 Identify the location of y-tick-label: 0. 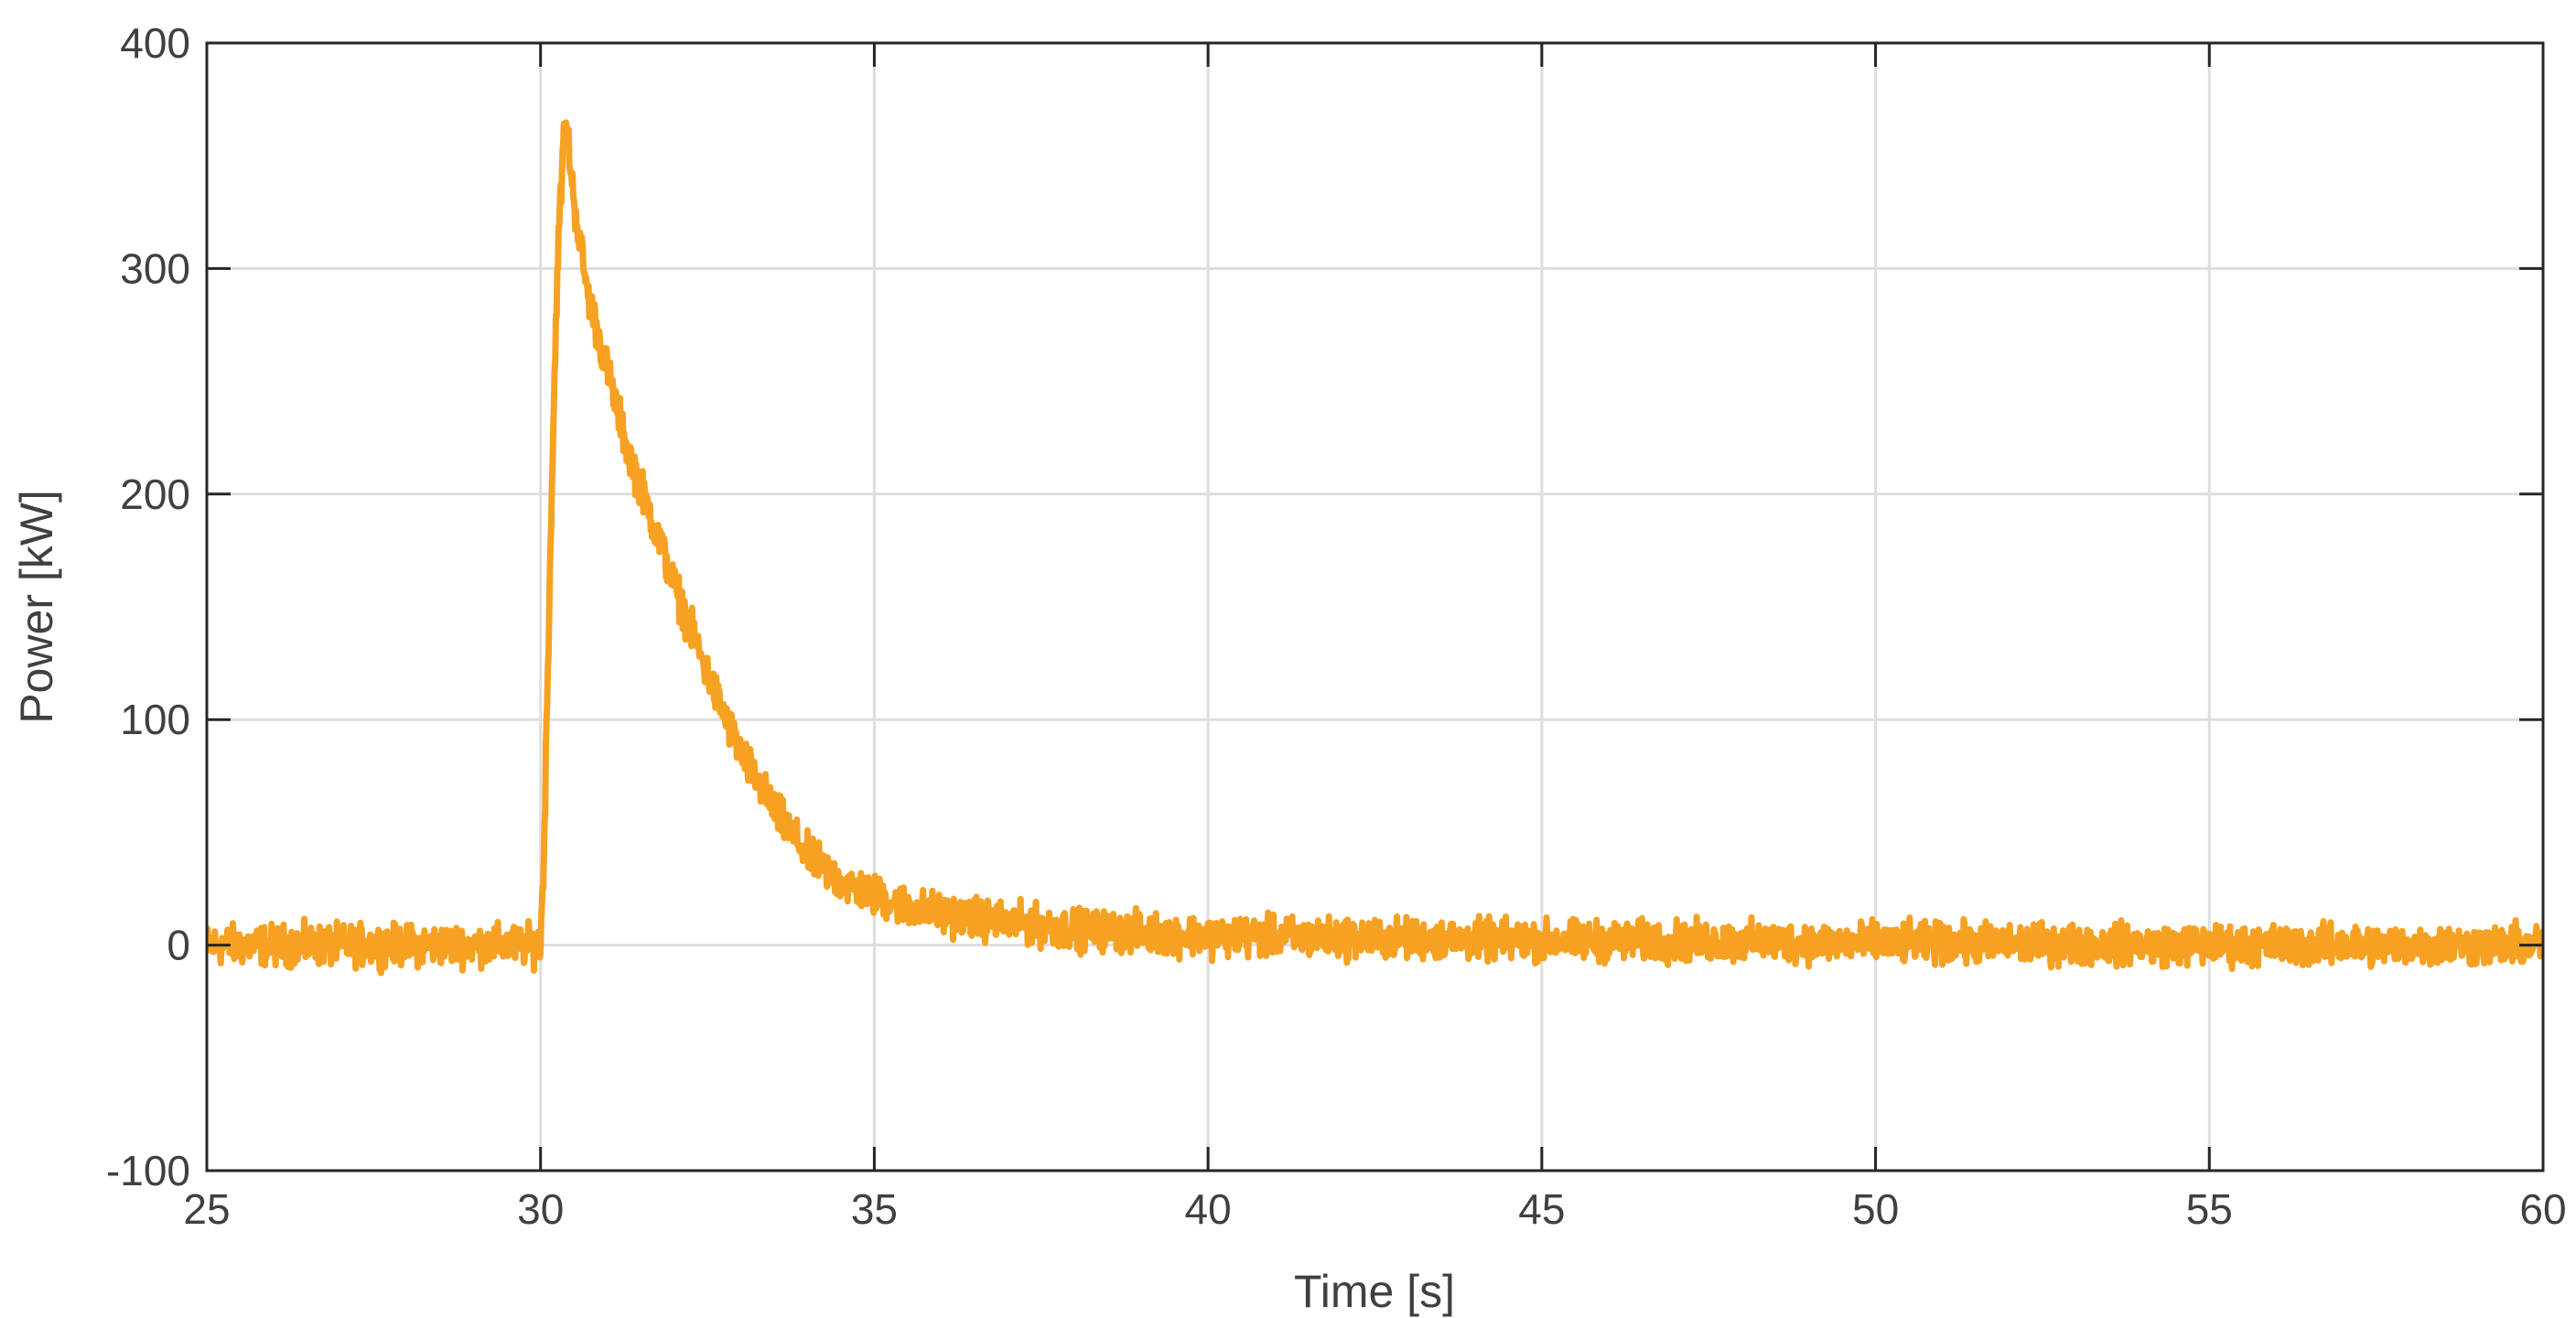
(178, 945).